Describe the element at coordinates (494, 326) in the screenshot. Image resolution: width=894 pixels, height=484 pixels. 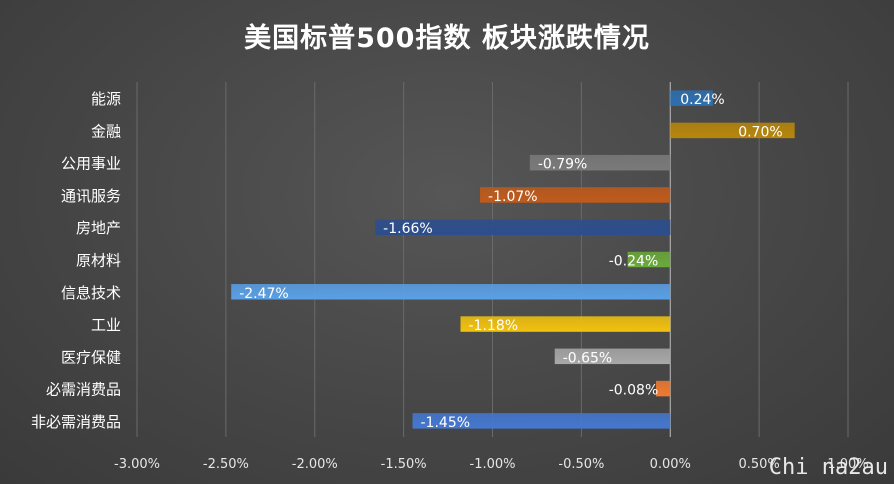
I see `data-label: -1.18%` at that location.